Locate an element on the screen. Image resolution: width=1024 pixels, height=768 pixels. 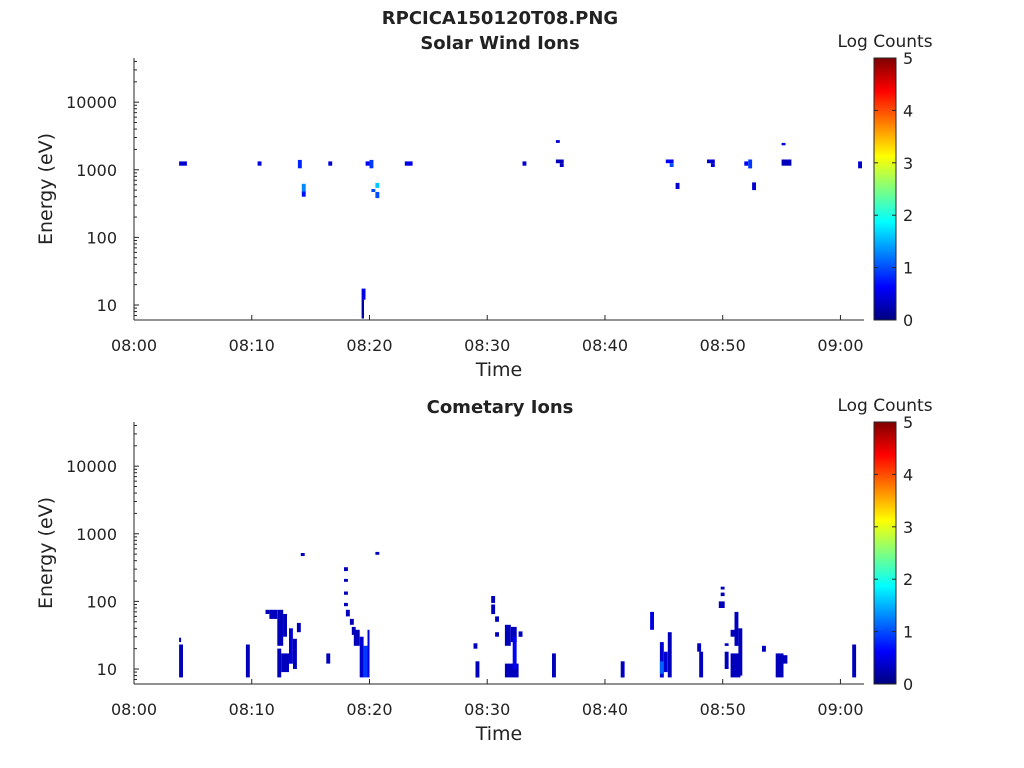
colorbar-tick-label: 3 is located at coordinates (908, 527).